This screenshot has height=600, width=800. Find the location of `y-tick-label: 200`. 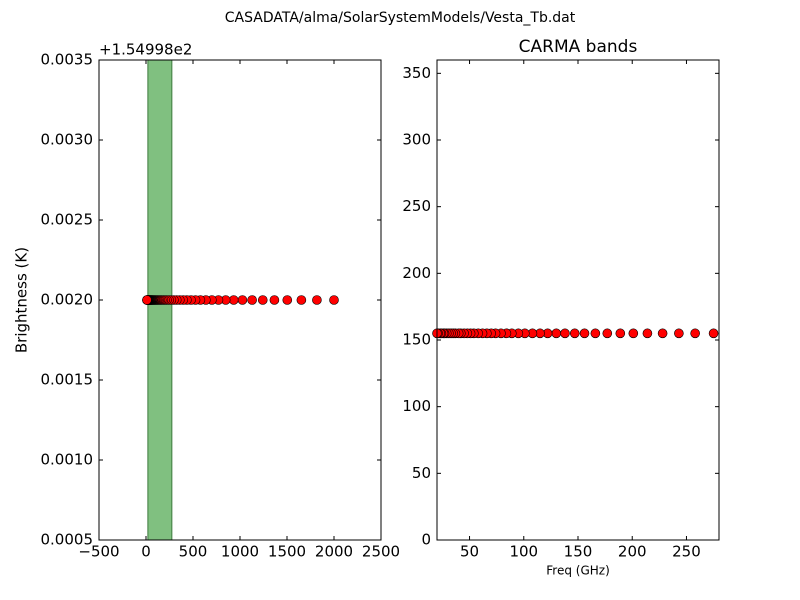

y-tick-label: 200 is located at coordinates (416, 273).